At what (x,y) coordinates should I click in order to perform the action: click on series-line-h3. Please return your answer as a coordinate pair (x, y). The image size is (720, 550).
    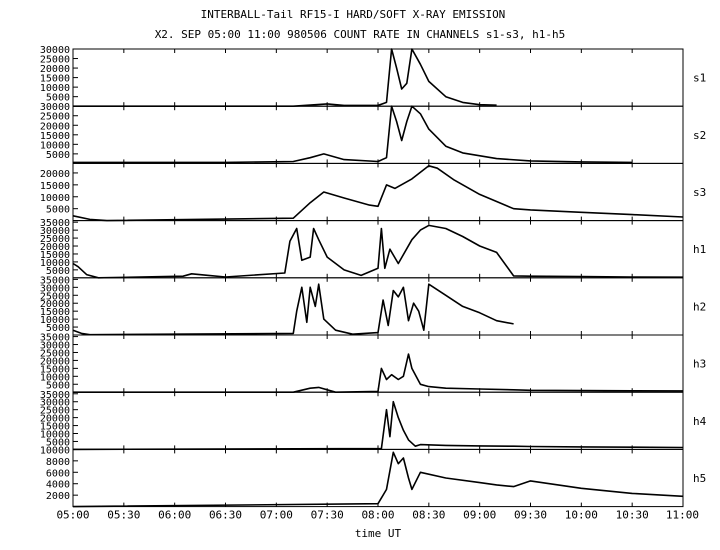
    Looking at the image, I should click on (378, 373).